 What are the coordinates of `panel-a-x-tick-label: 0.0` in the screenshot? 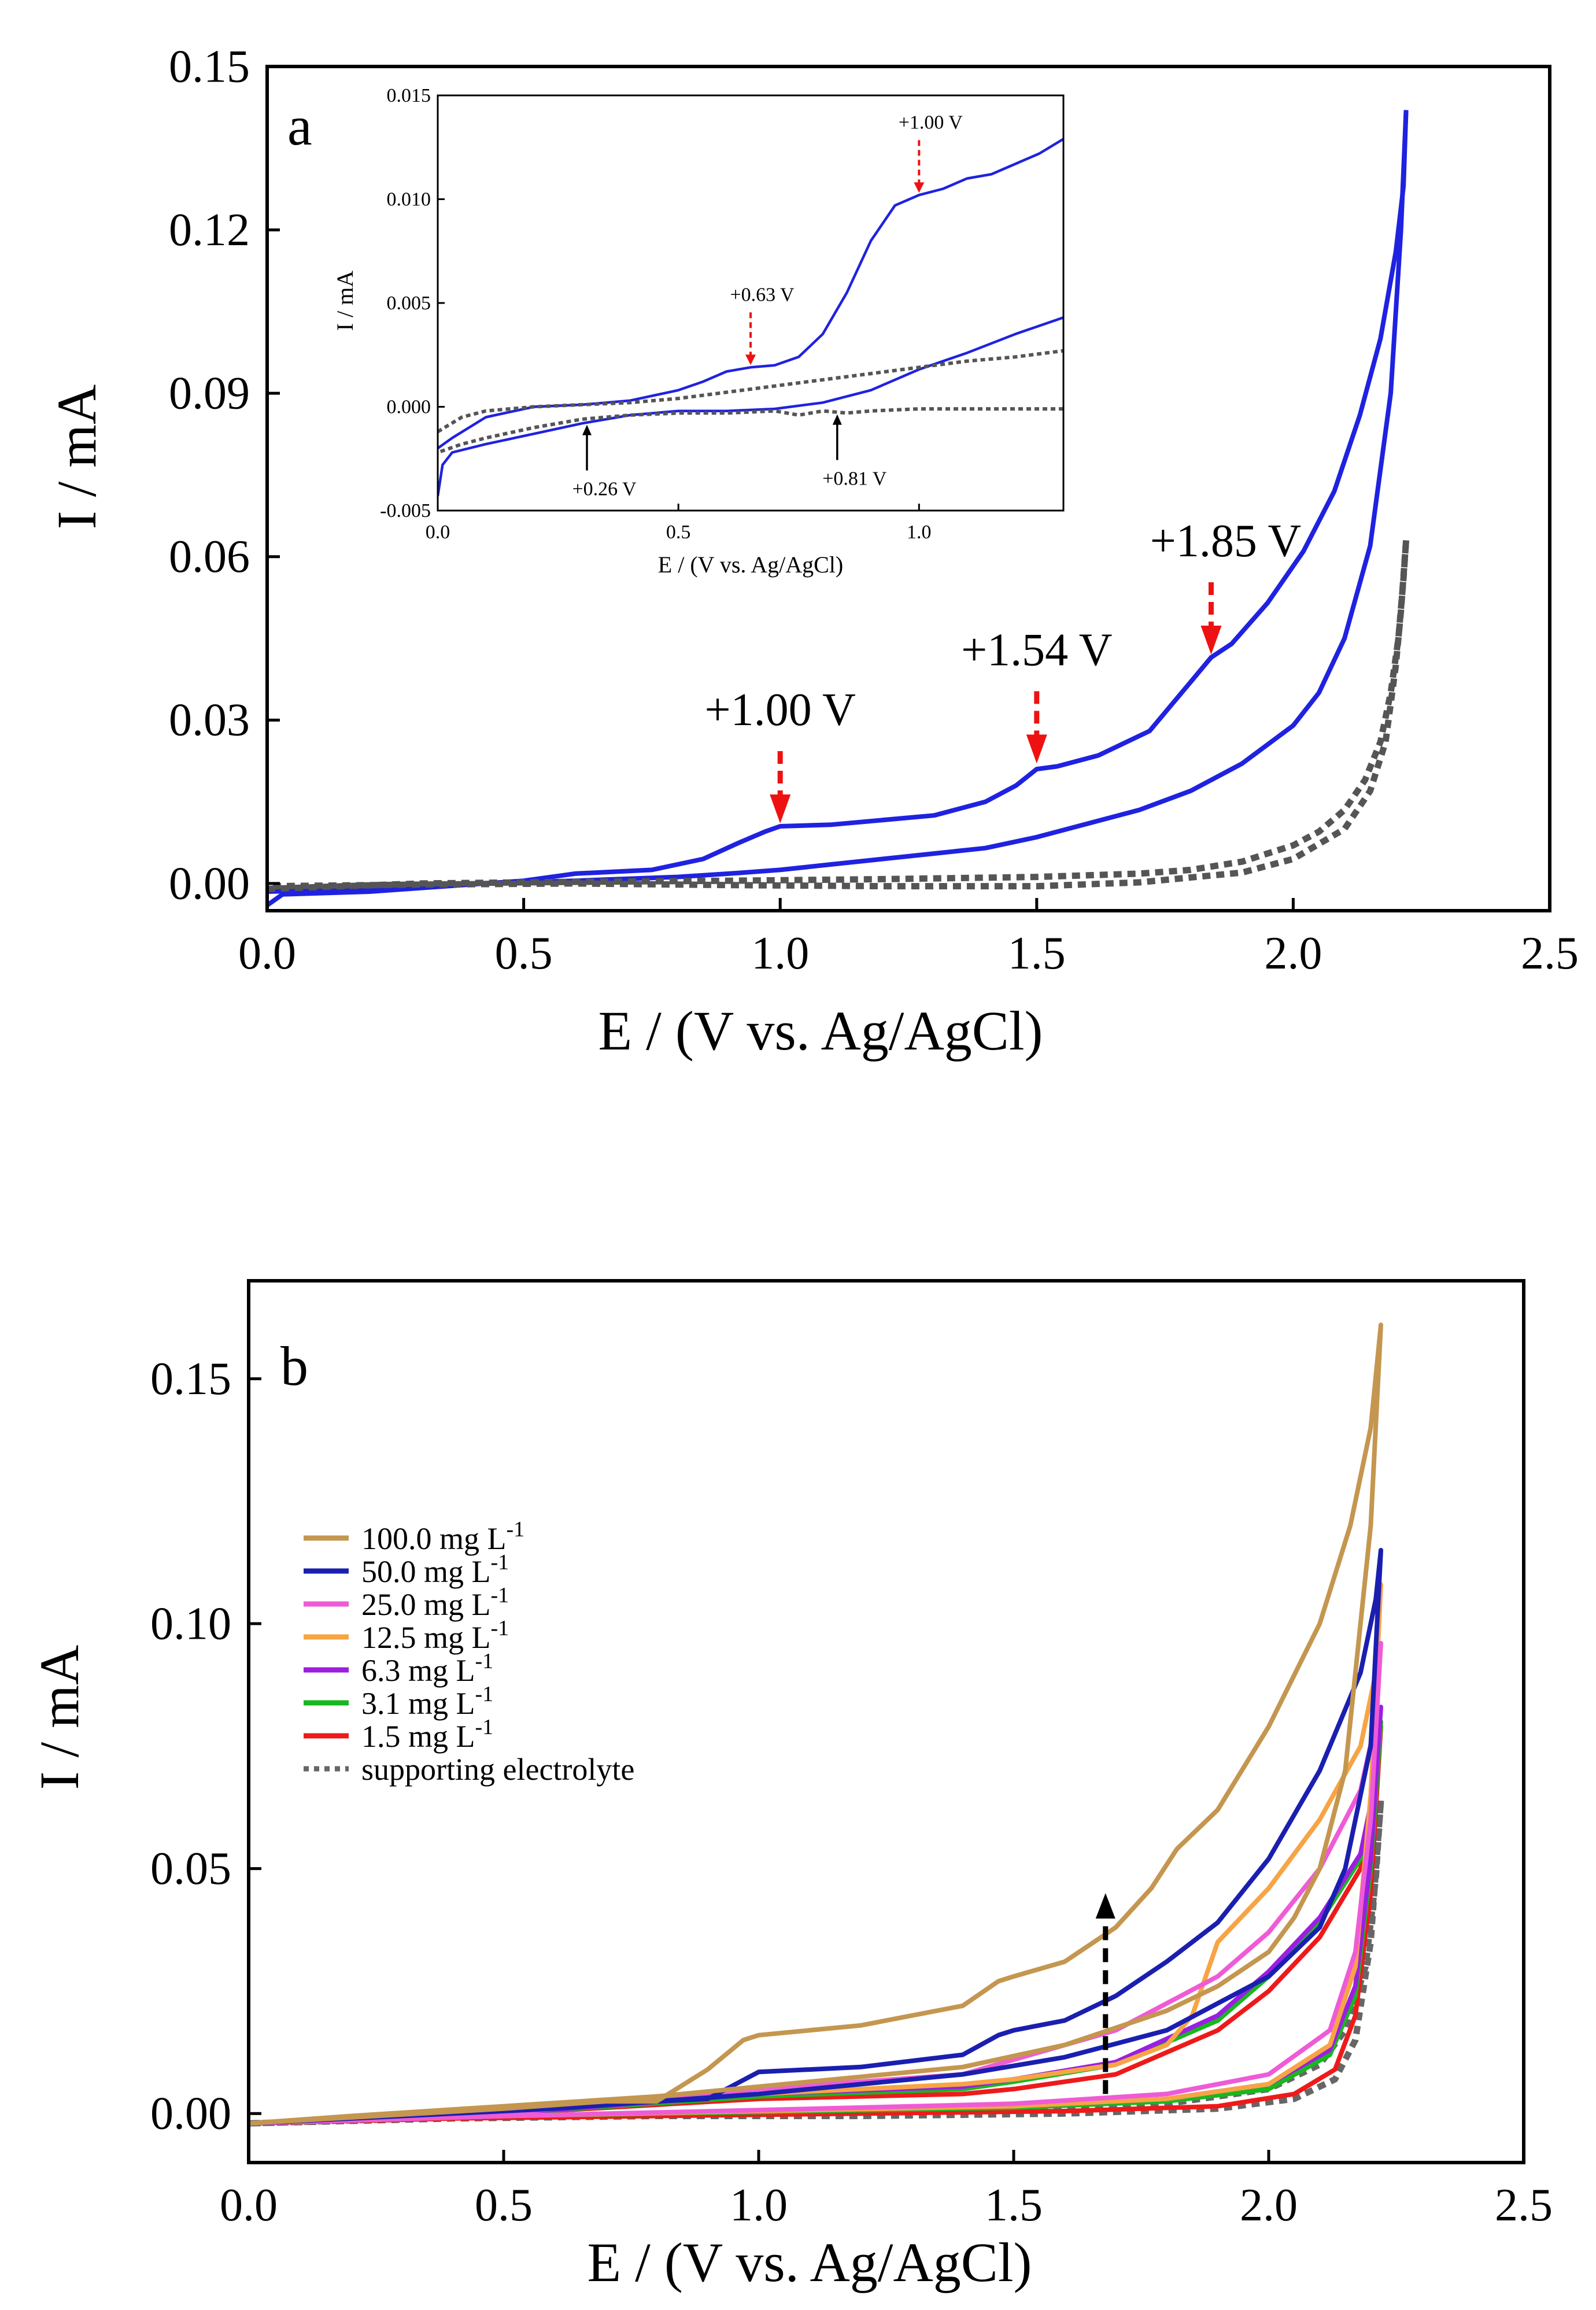 It's located at (267, 953).